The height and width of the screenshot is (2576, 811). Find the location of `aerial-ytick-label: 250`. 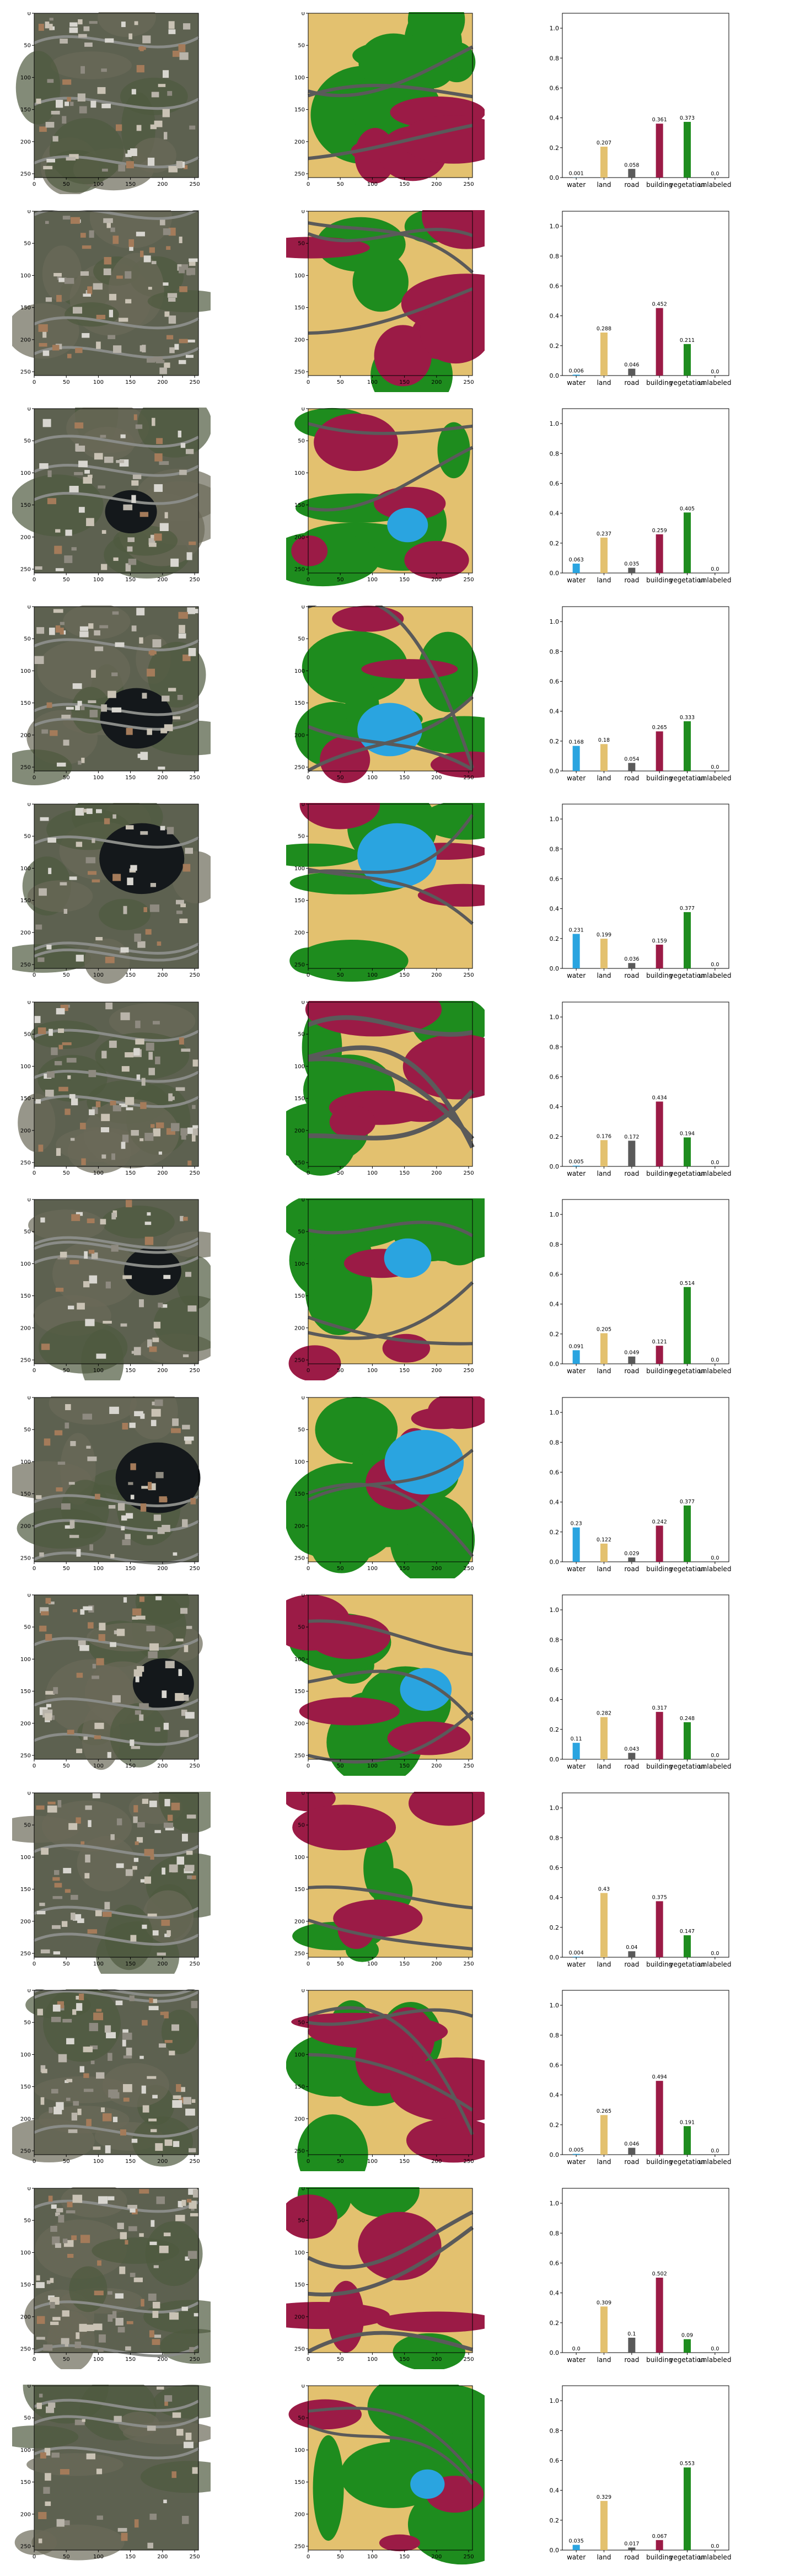

aerial-ytick-label: 250 is located at coordinates (25, 570).